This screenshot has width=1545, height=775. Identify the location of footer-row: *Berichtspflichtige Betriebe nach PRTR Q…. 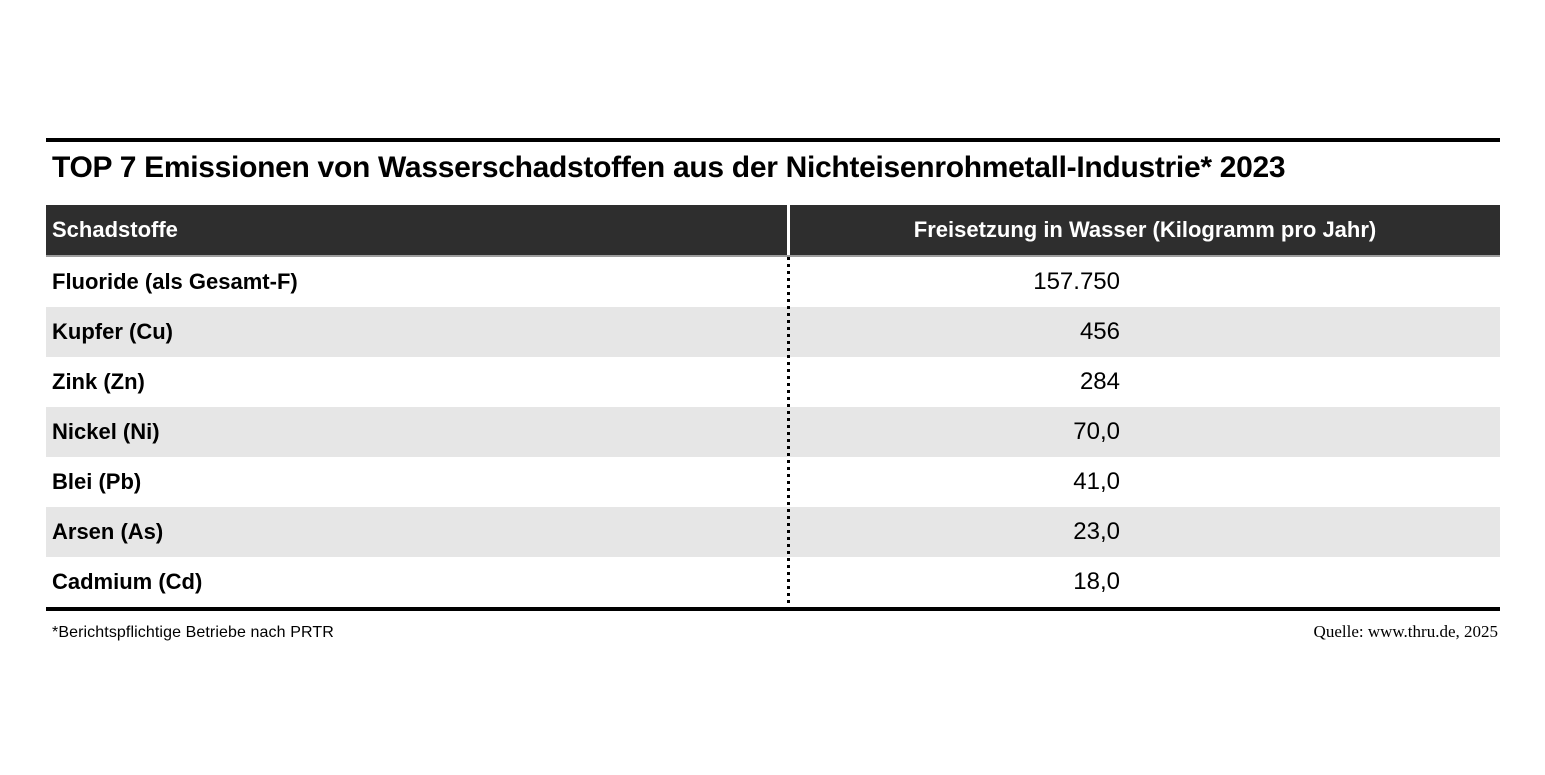
(773, 632).